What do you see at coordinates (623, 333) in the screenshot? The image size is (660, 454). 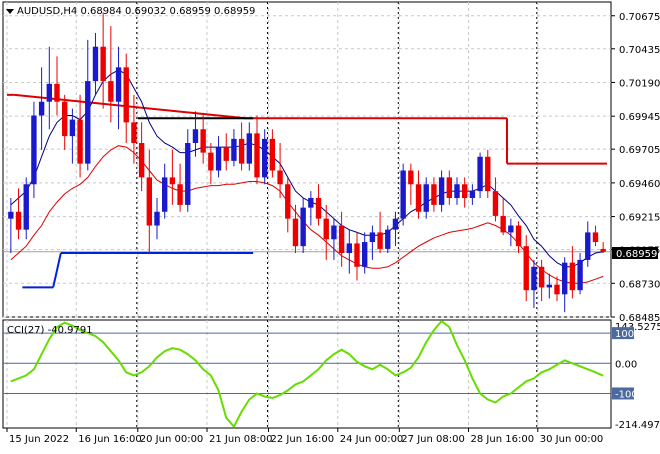 I see `cci-level-tag` at bounding box center [623, 333].